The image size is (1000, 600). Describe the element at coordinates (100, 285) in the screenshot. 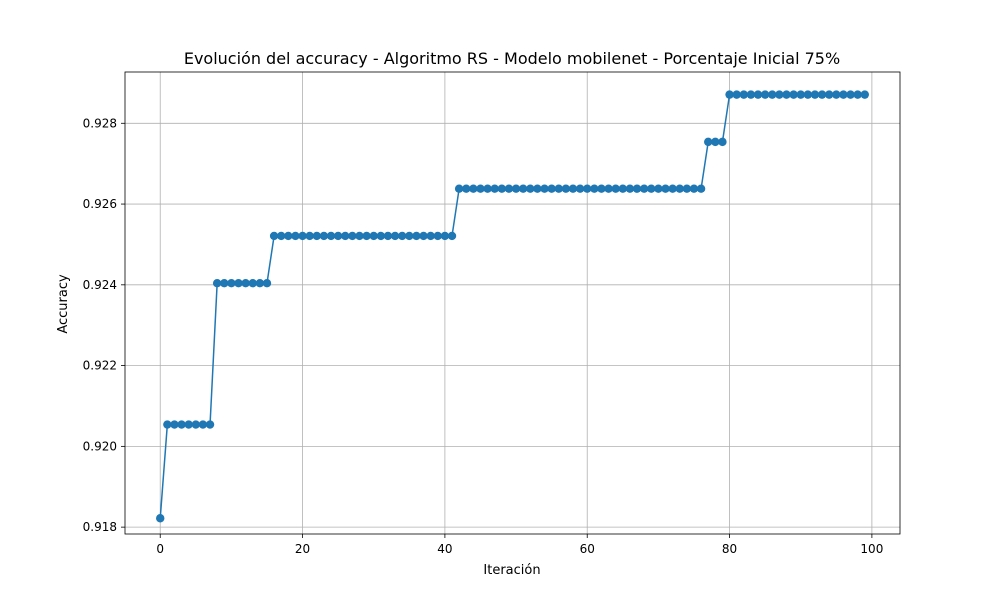

I see `y-tick-label: 0.924` at that location.